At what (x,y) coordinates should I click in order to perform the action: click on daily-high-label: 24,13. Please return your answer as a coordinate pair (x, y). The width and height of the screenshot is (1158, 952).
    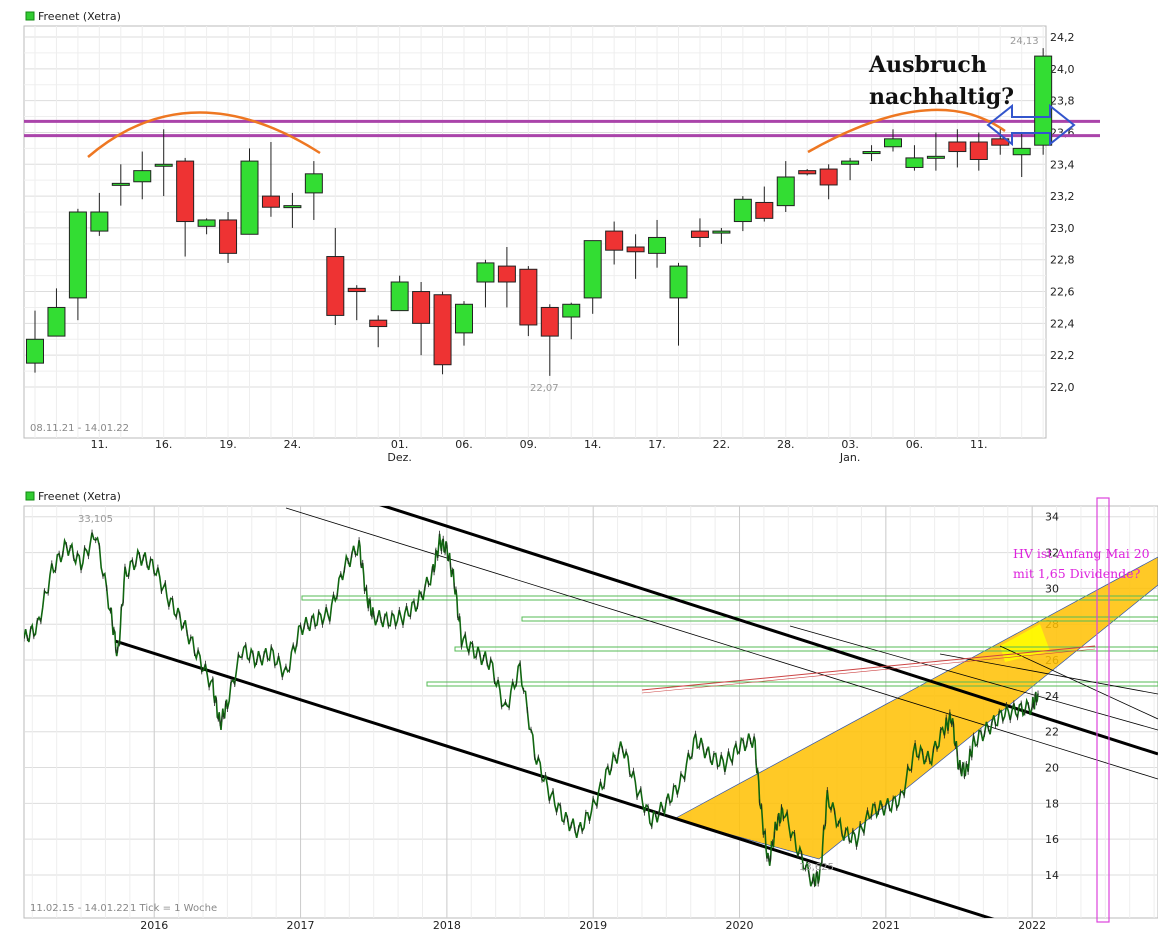
    Looking at the image, I should click on (1024, 41).